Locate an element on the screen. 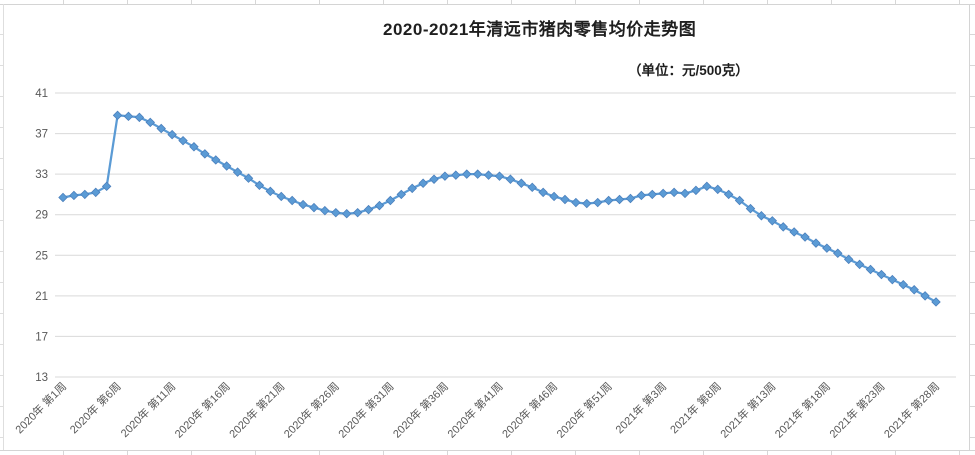 This screenshot has height=455, width=975. y-axis-label: 37 is located at coordinates (41, 135).